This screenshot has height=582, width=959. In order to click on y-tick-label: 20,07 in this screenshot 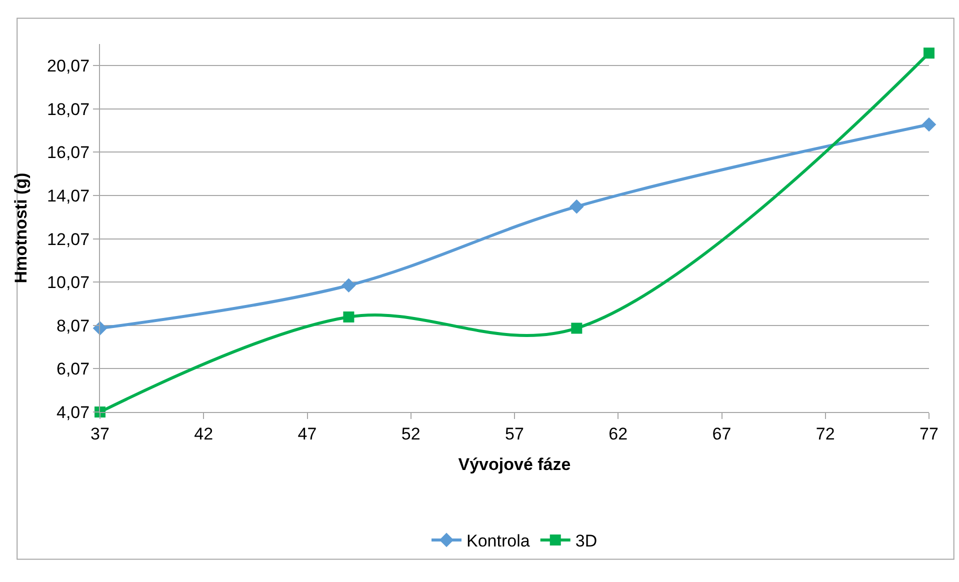, I will do `click(68, 66)`.